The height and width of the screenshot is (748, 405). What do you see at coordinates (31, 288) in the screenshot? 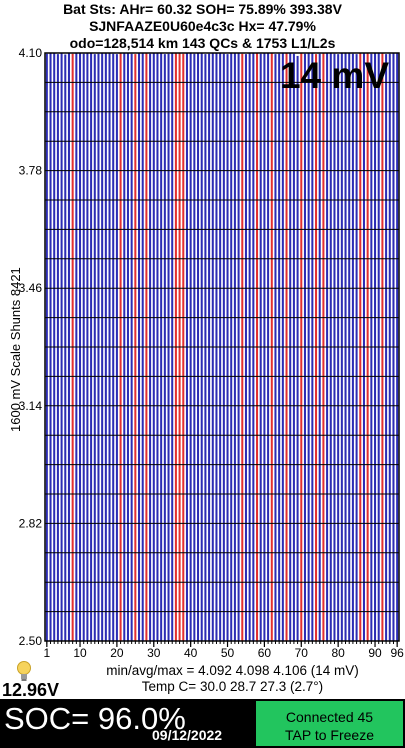
I see `y-tick-label: 3.46` at bounding box center [31, 288].